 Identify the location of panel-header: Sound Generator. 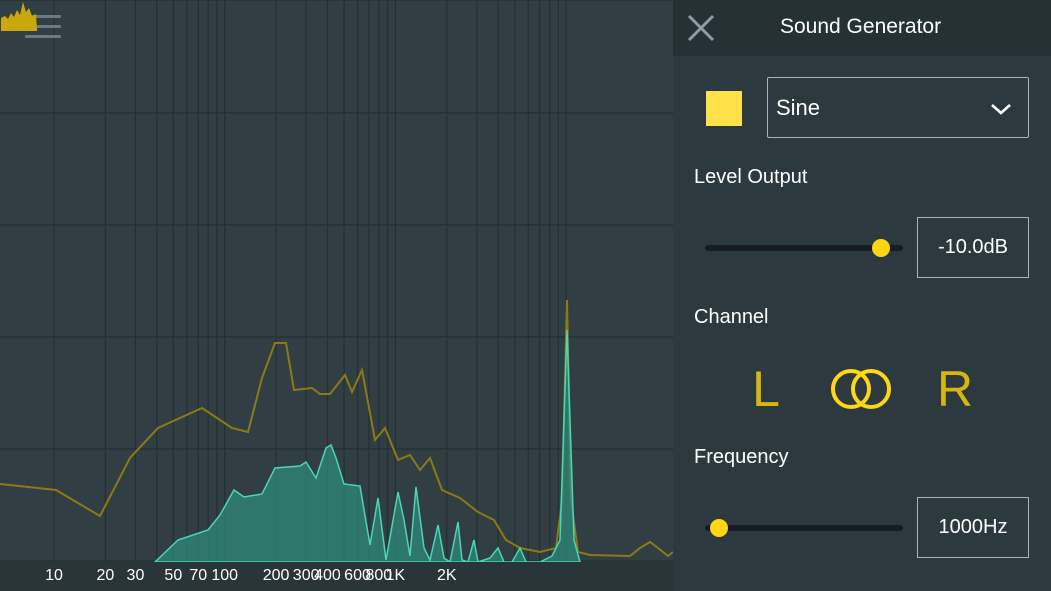
(862, 28).